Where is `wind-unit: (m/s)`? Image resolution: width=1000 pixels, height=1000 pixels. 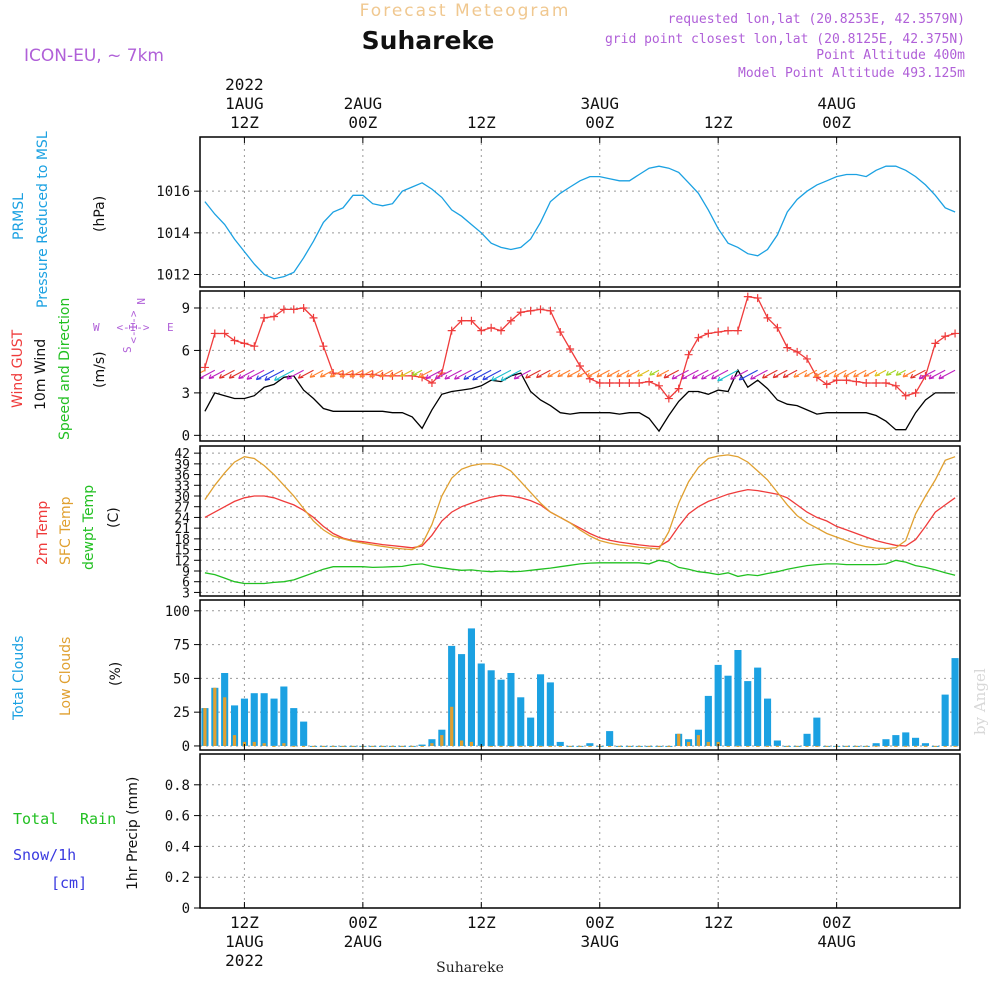
wind-unit: (m/s) is located at coordinates (100, 369).